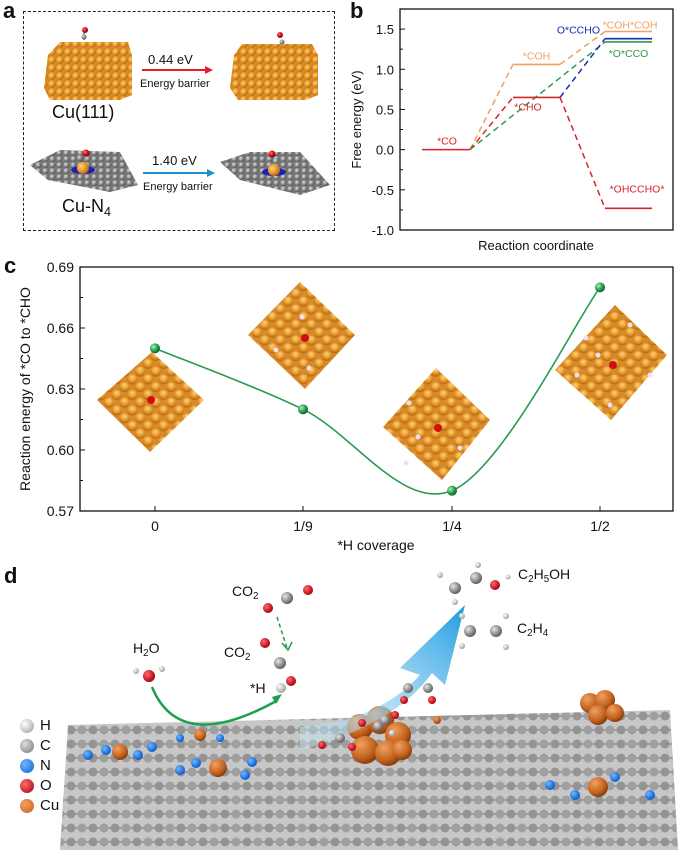  What do you see at coordinates (179, 173) in the screenshot?
I see `arrow-cun4` at bounding box center [179, 173].